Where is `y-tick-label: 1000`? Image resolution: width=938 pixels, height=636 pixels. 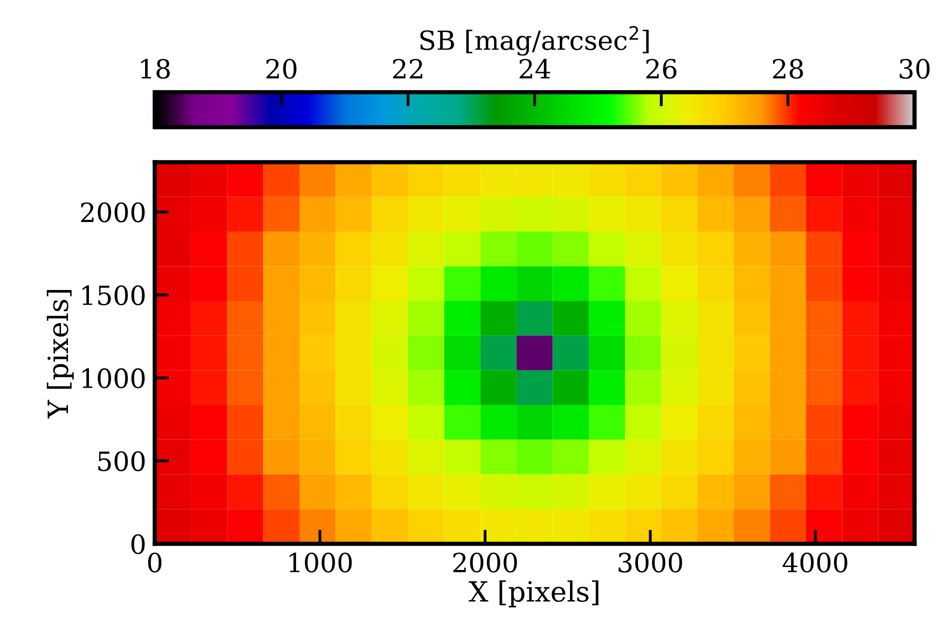 y-tick-label: 1000 is located at coordinates (113, 378).